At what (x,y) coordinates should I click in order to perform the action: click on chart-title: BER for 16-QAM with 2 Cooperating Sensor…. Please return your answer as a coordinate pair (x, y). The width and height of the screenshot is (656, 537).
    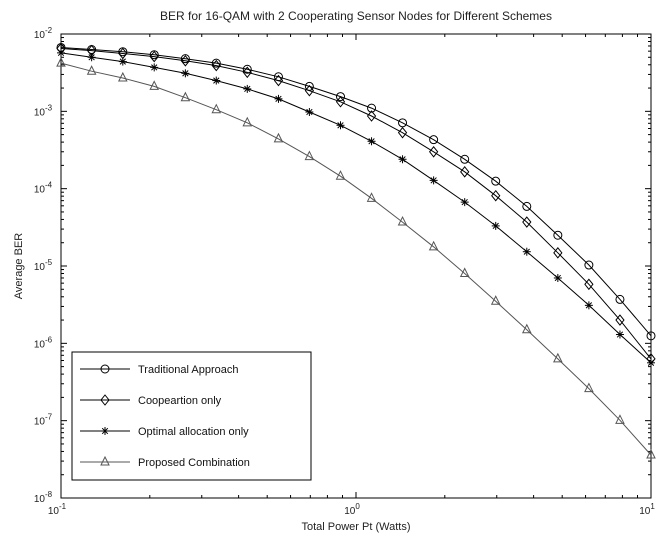
    Looking at the image, I should click on (356, 16).